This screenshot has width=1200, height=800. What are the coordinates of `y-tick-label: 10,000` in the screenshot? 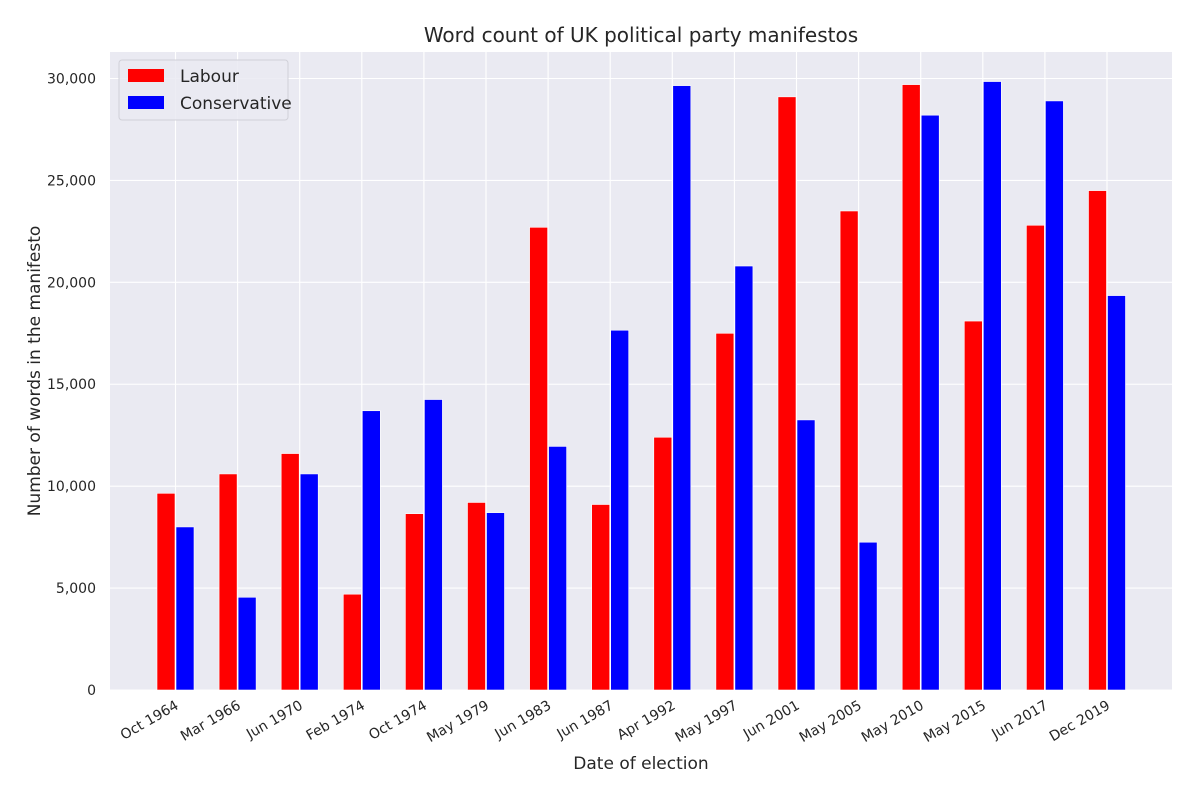 It's located at (71, 487).